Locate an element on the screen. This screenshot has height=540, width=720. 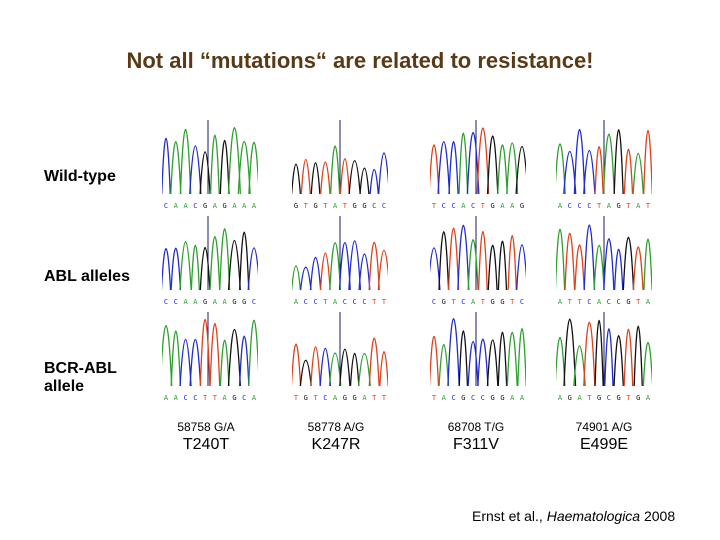
amino-acid-change-3: F311V is located at coordinates (476, 444).